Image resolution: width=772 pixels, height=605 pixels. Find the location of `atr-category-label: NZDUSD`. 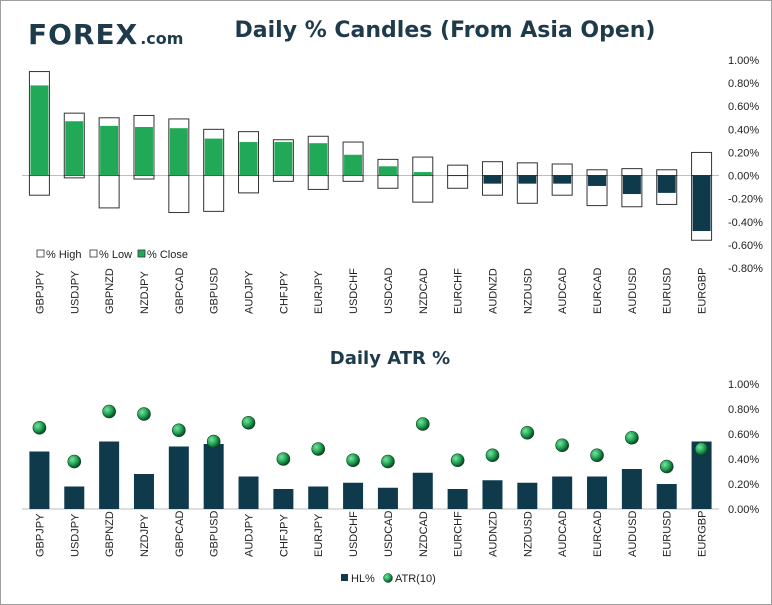

atr-category-label: NZDUSD is located at coordinates (528, 534).